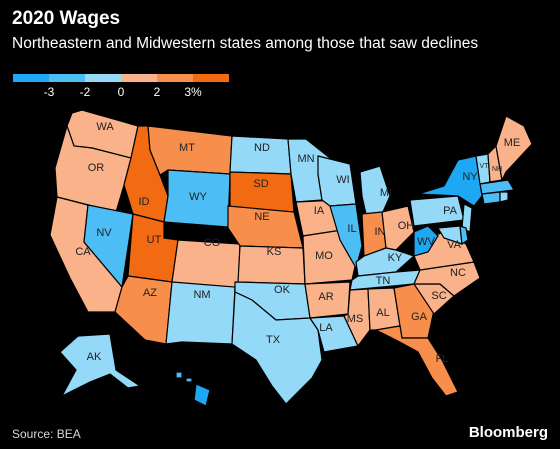  I want to click on label-in: IN, so click(380, 232).